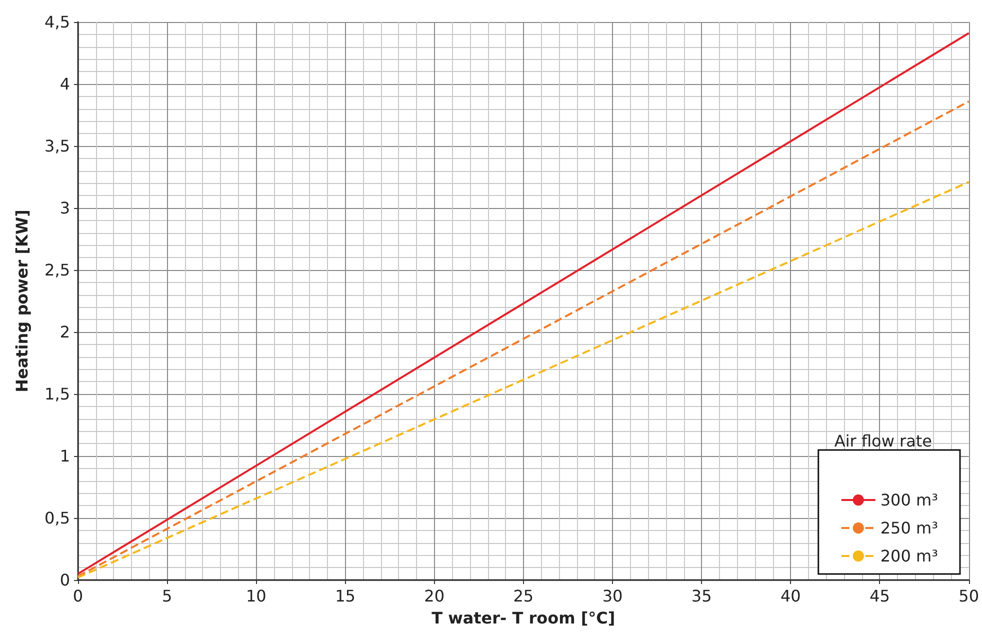 This screenshot has width=982, height=634. I want to click on x-tick-label: 25, so click(523, 596).